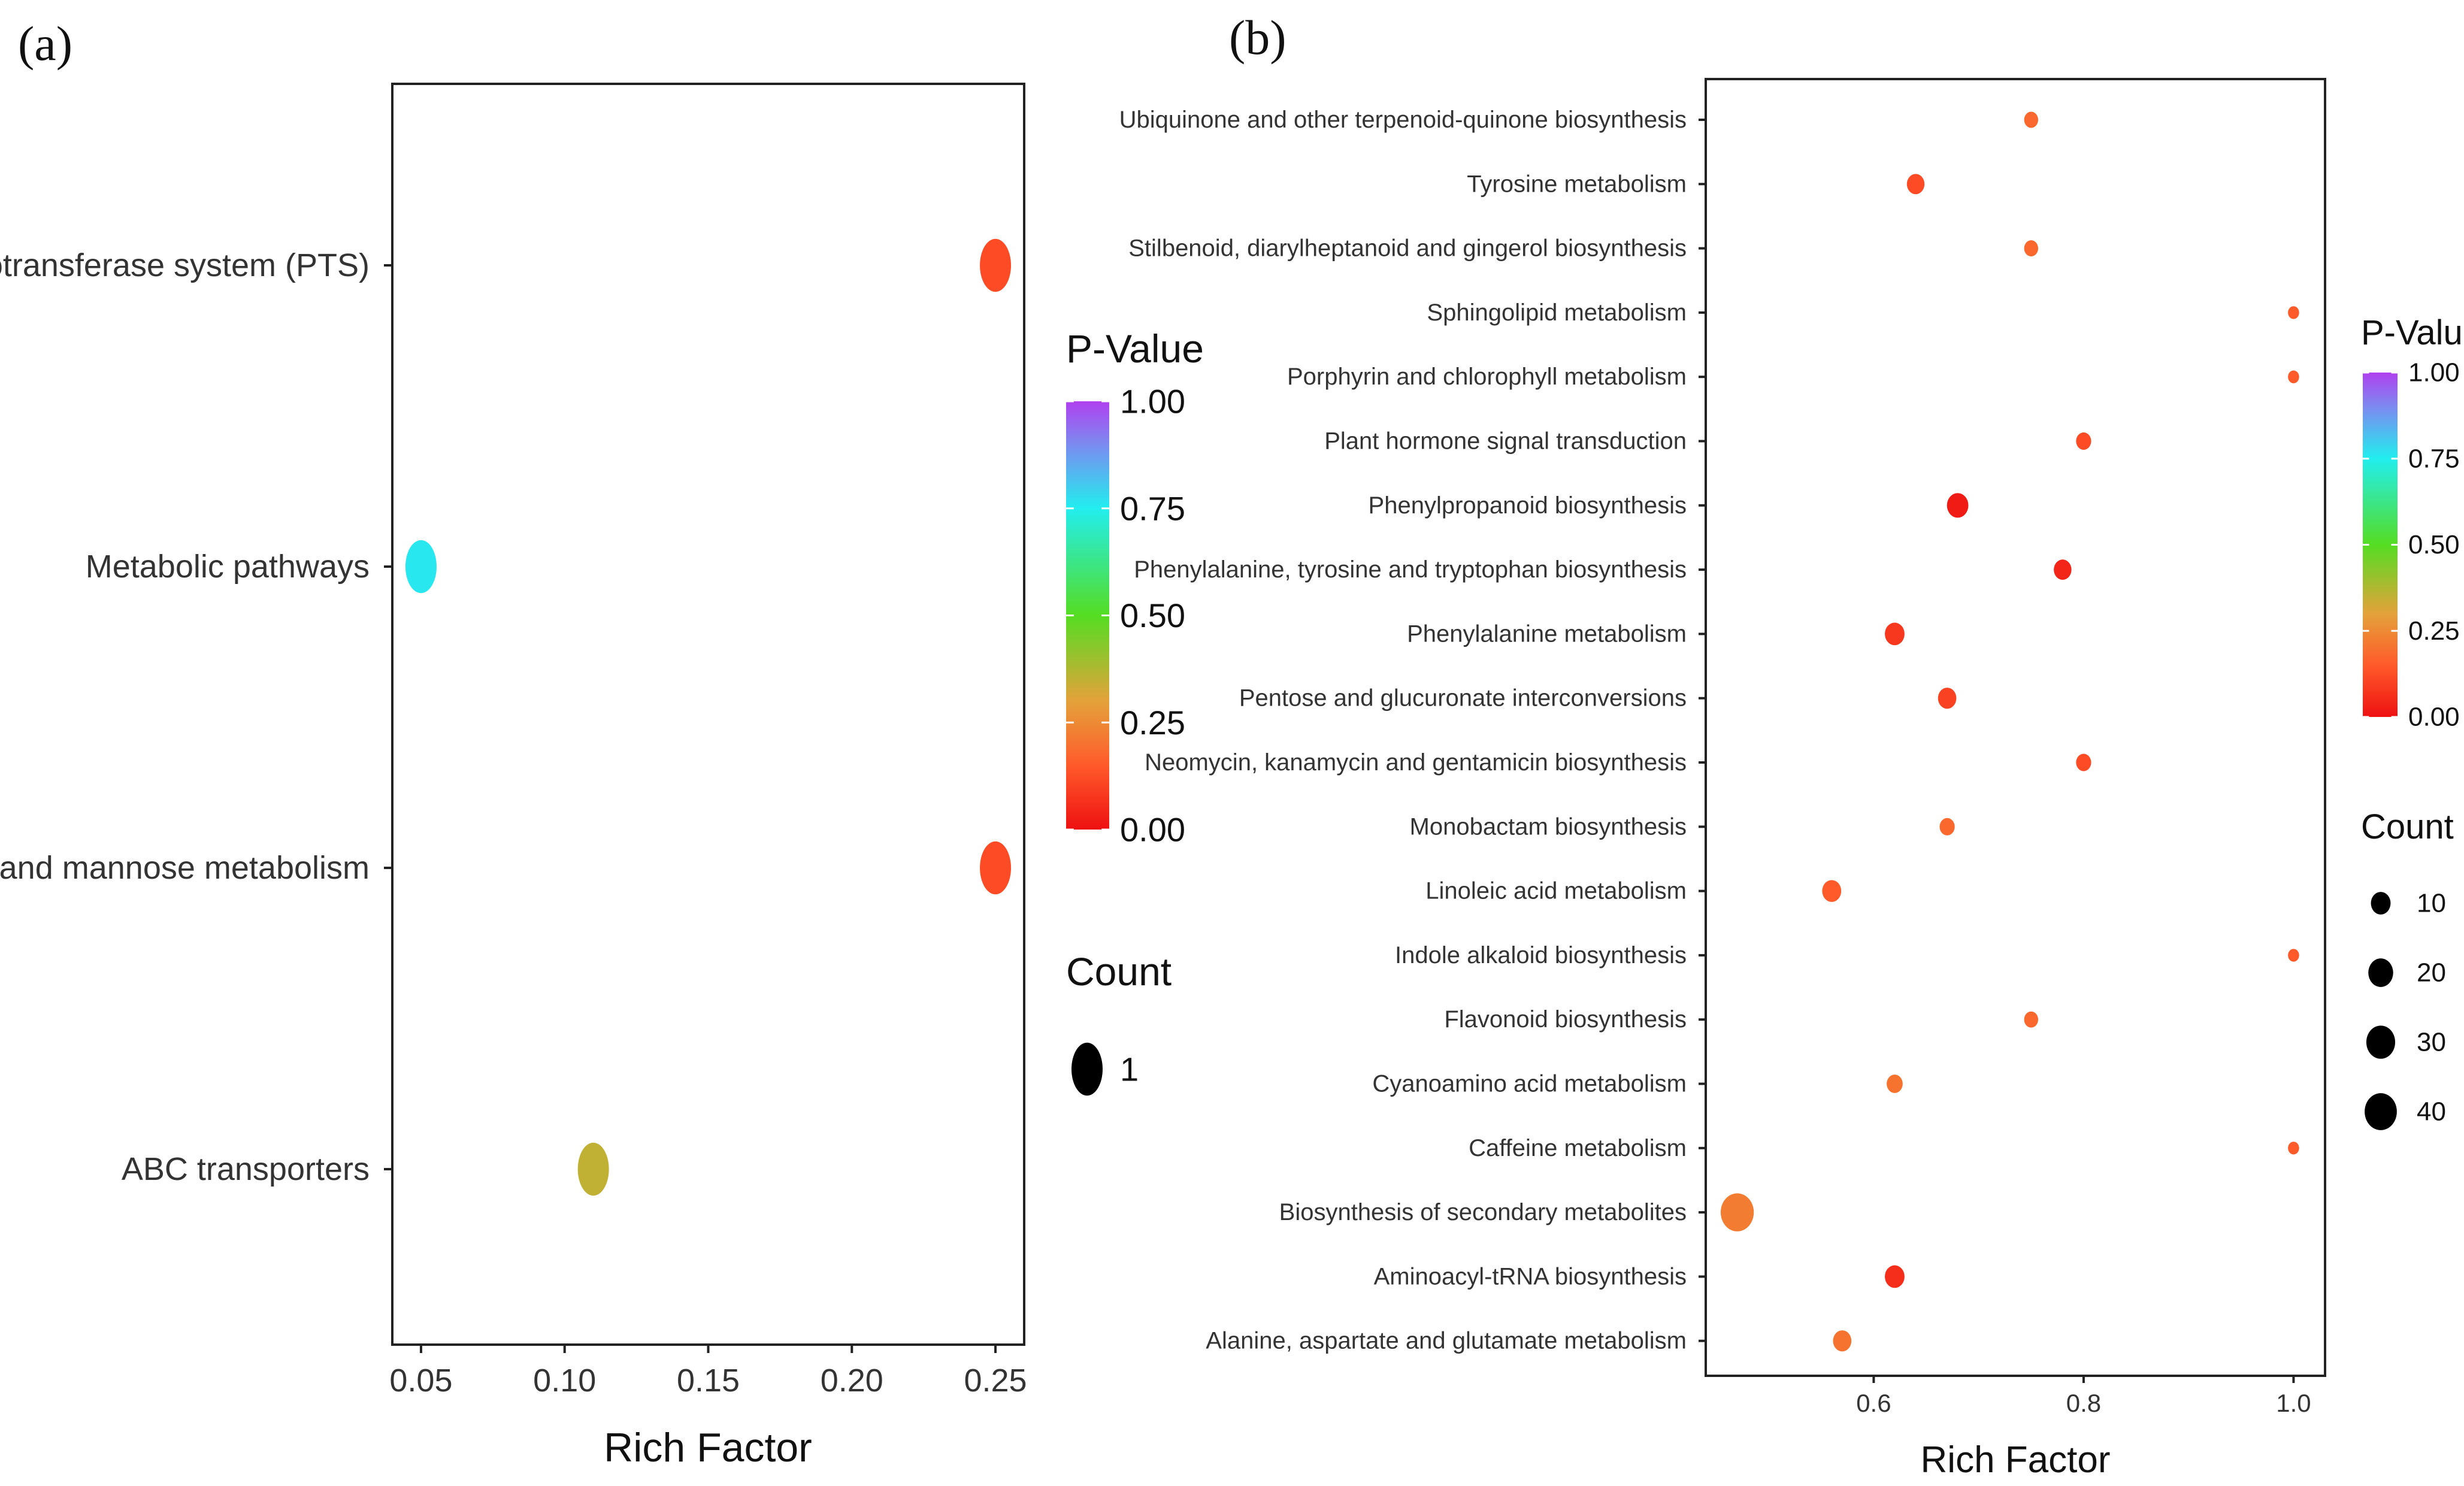 This screenshot has width=2464, height=1486. I want to click on panel-b-category-label: Phenylpropanoid biosynthesis, so click(1528, 506).